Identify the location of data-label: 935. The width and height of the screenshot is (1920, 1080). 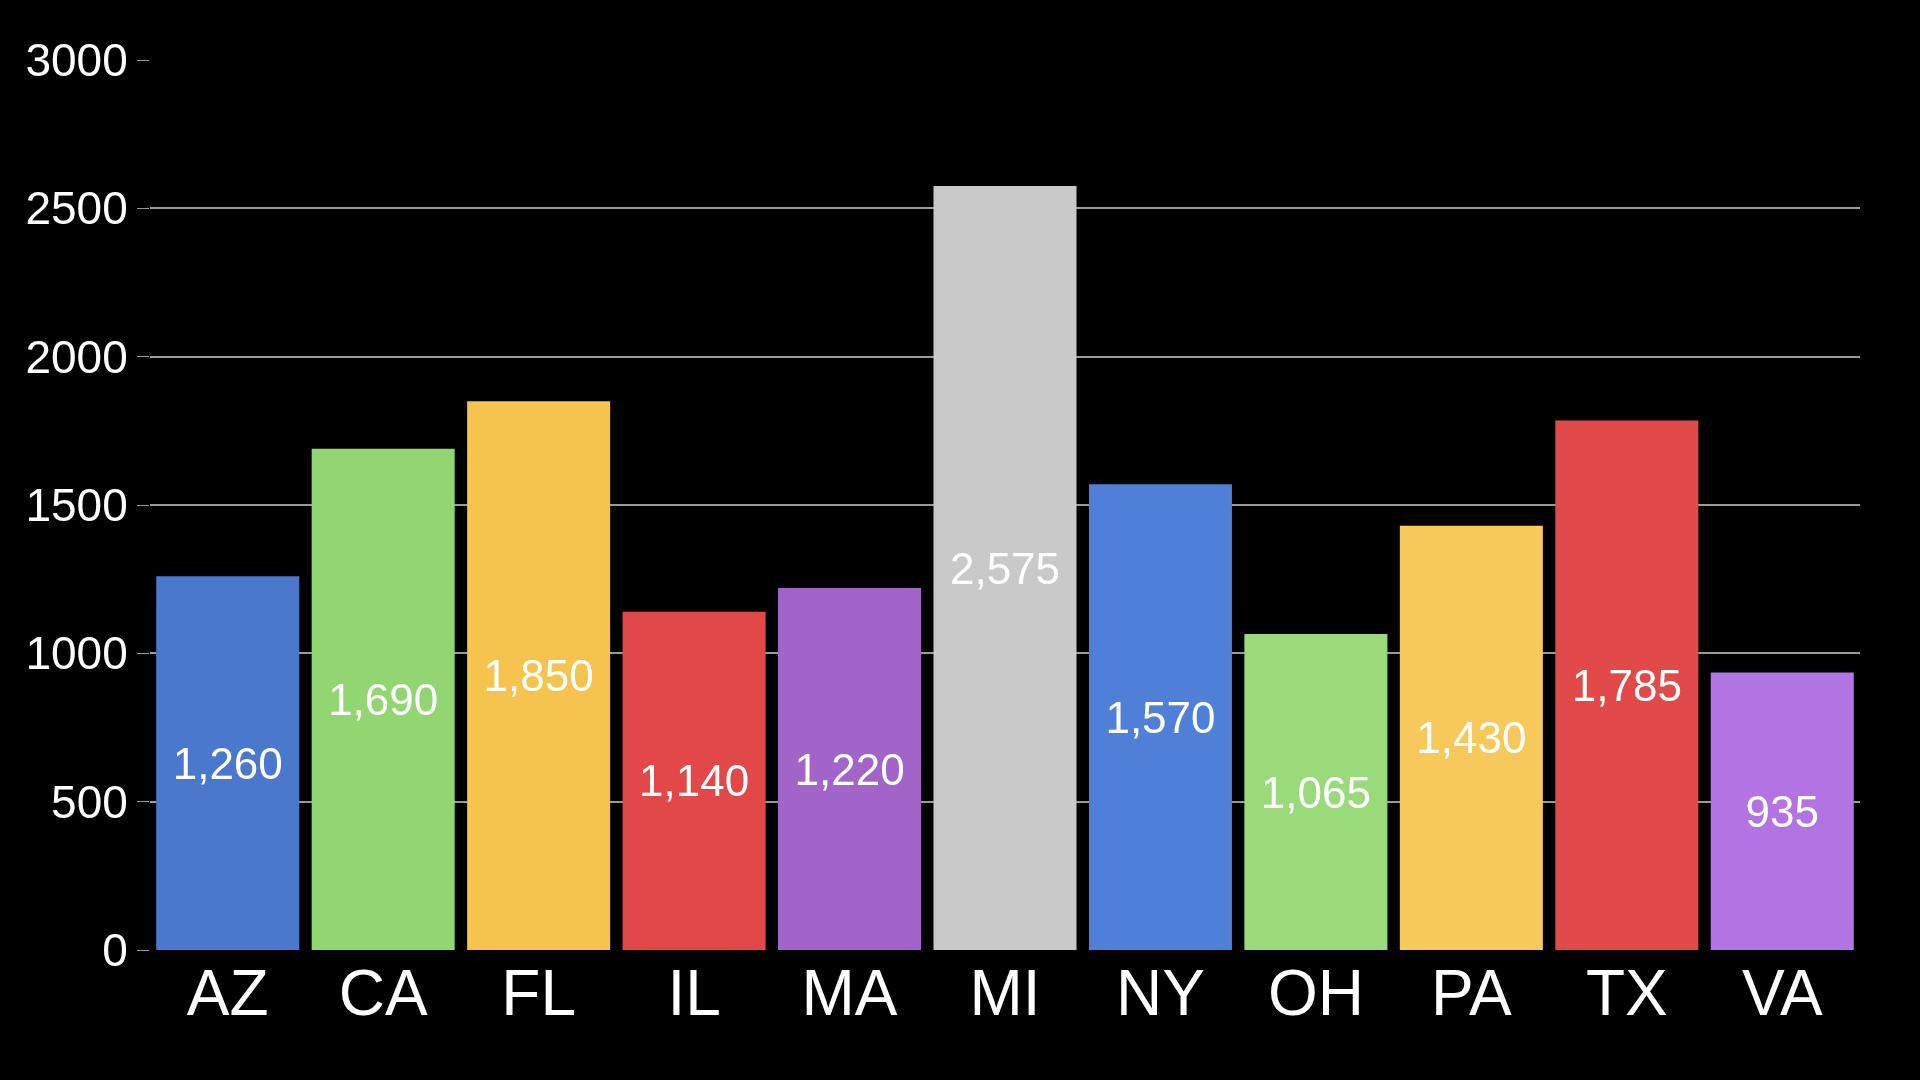
(1782, 811).